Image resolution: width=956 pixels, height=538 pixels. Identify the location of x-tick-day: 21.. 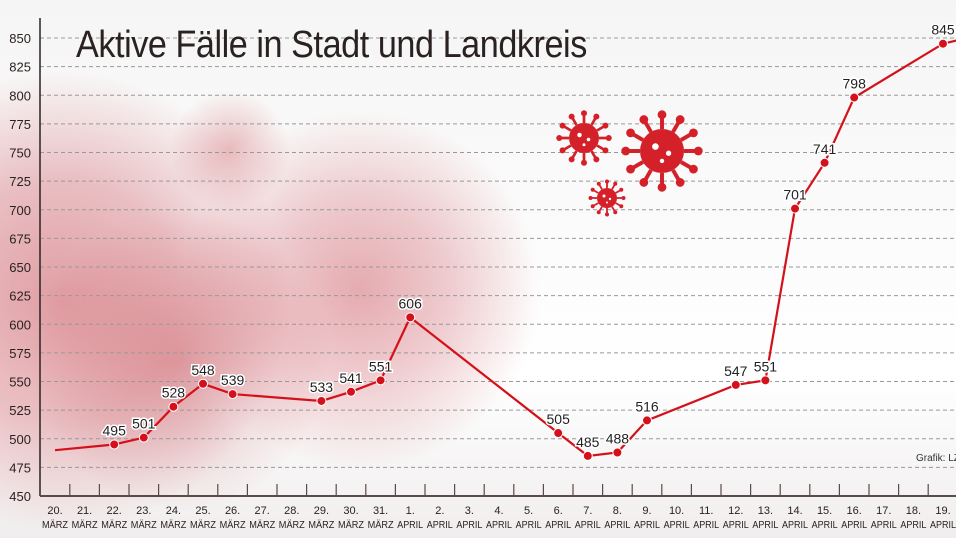
(84, 511).